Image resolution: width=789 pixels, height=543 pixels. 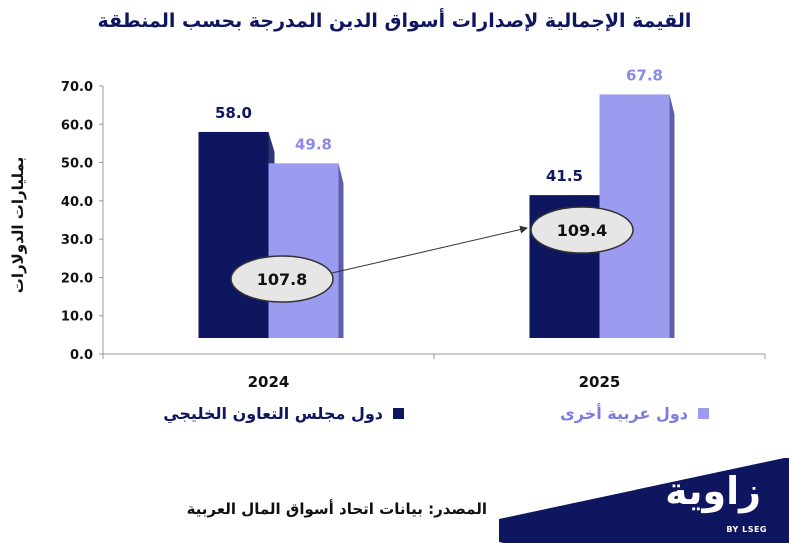 What do you see at coordinates (269, 382) in the screenshot?
I see `x-tick-label: 2024` at bounding box center [269, 382].